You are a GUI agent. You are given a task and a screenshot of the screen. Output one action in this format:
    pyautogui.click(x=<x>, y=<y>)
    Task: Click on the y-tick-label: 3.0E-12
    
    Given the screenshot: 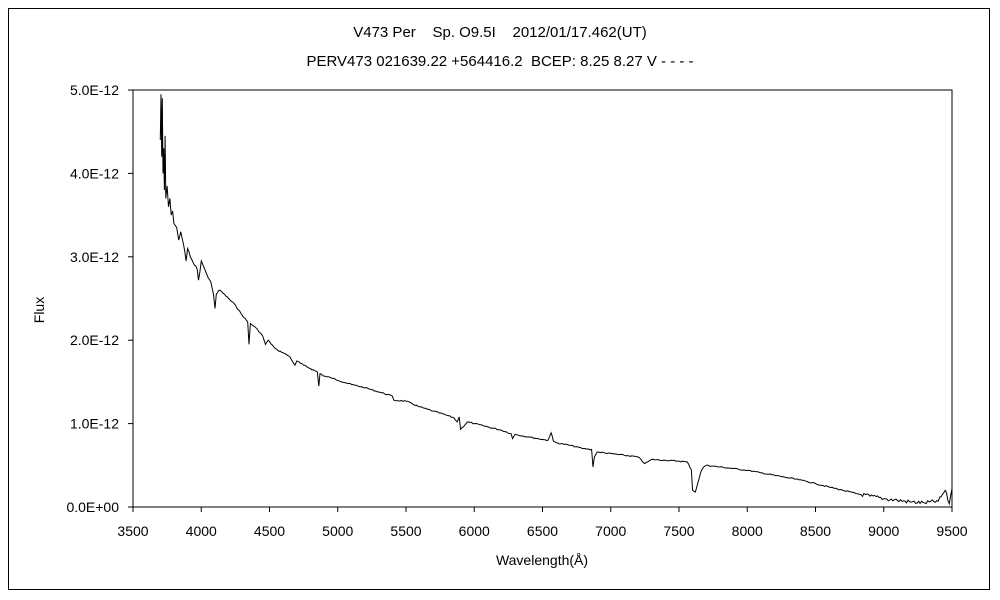 What is the action you would take?
    pyautogui.click(x=94, y=257)
    